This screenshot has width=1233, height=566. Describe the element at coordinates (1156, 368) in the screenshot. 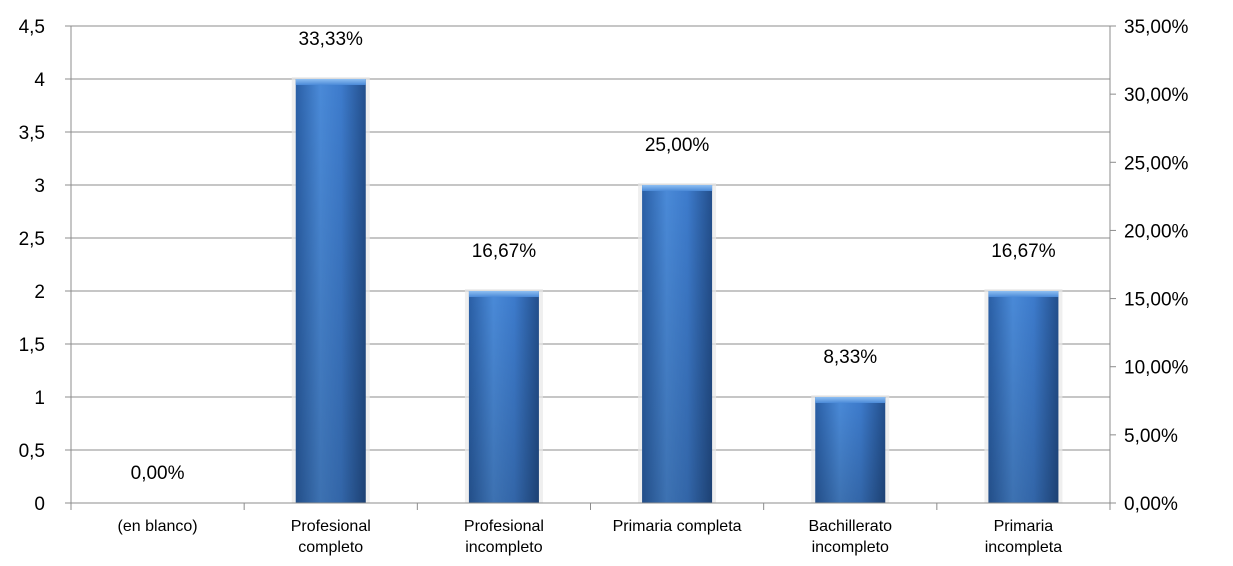

I see `y2-tick-label: 10,00%` at that location.